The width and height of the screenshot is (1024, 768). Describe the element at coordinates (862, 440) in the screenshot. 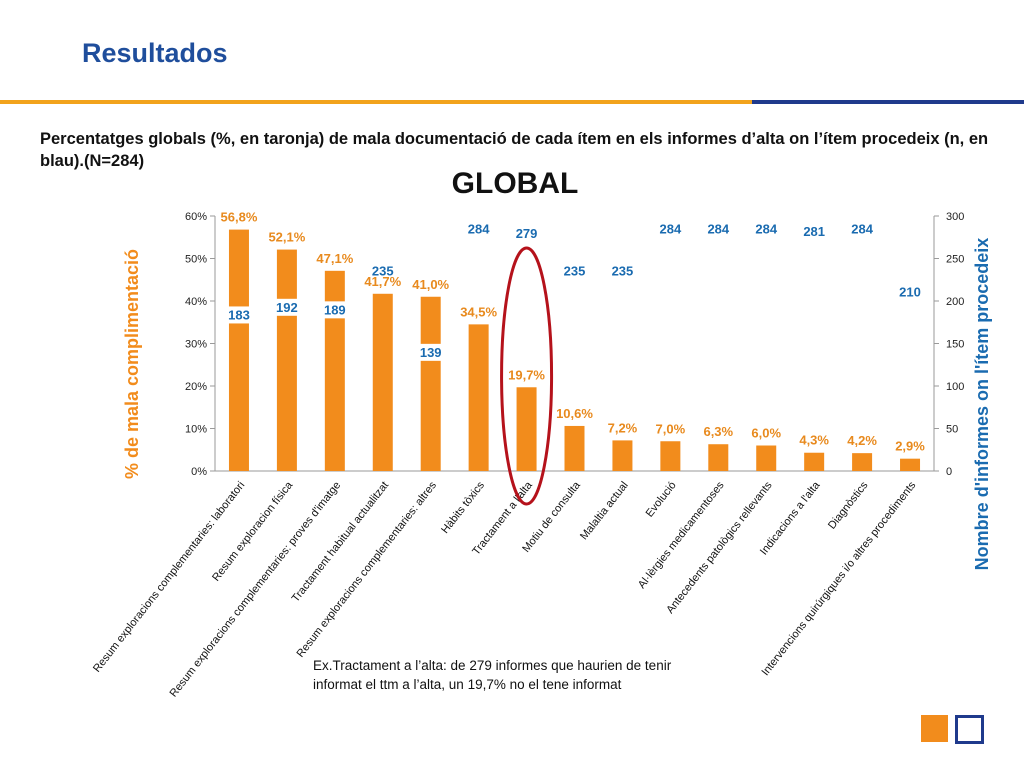

I see `percent-label: 4,2%` at that location.